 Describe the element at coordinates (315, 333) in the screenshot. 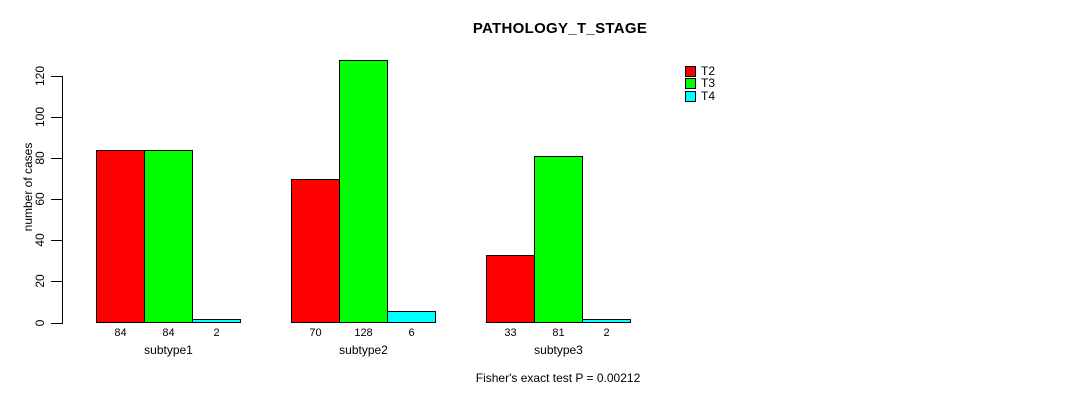

I see `bar-value-label: 70` at that location.